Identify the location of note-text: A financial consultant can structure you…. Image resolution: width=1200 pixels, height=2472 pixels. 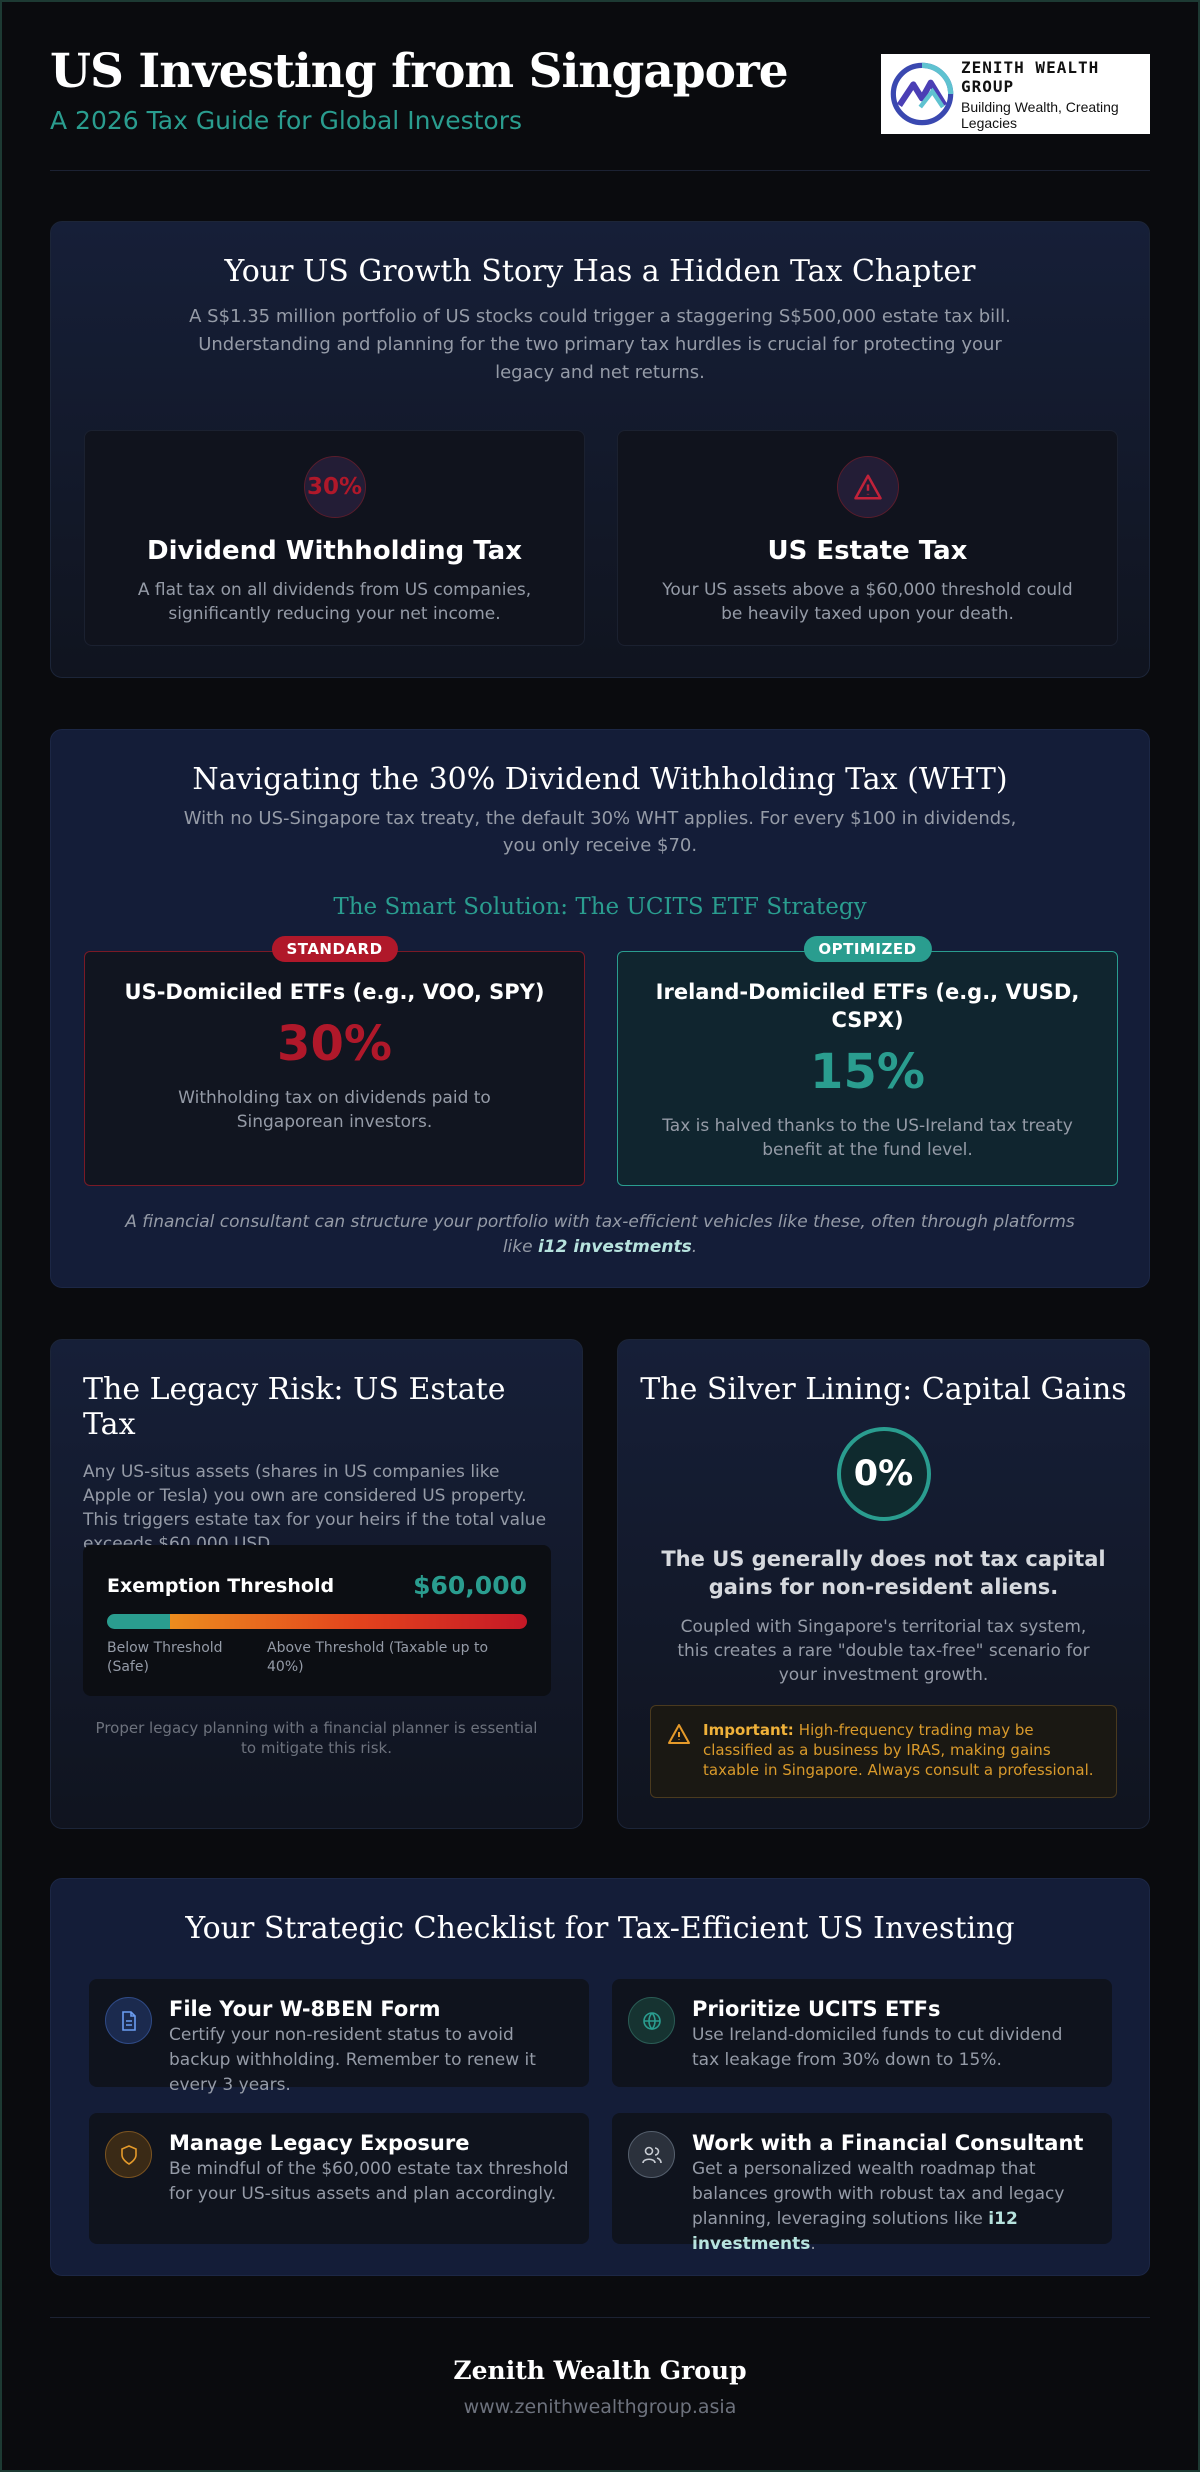
(600, 1234).